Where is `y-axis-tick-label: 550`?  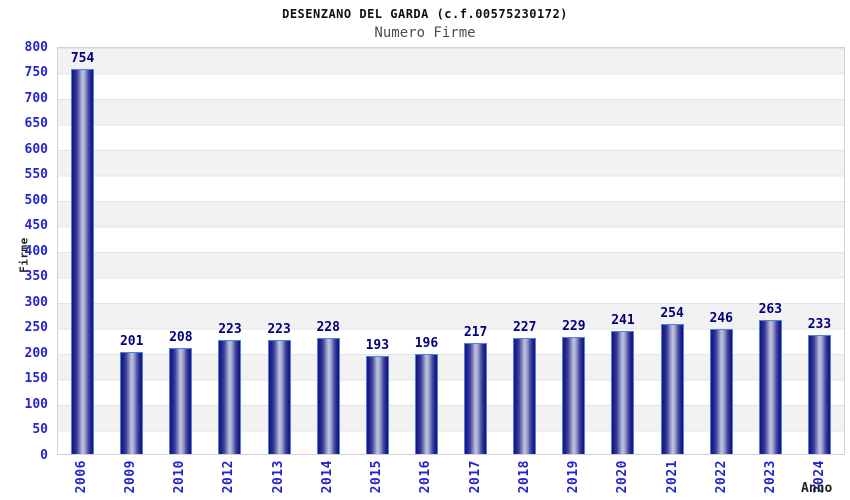 y-axis-tick-label: 550 is located at coordinates (36, 174).